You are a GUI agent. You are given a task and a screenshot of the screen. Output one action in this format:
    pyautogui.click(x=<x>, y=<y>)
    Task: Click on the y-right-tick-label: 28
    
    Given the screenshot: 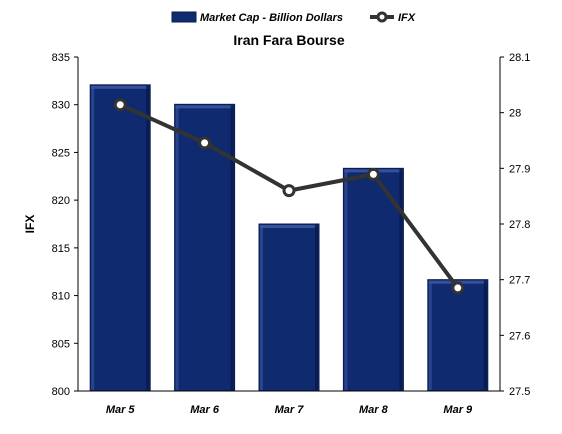 What is the action you would take?
    pyautogui.click(x=515, y=114)
    